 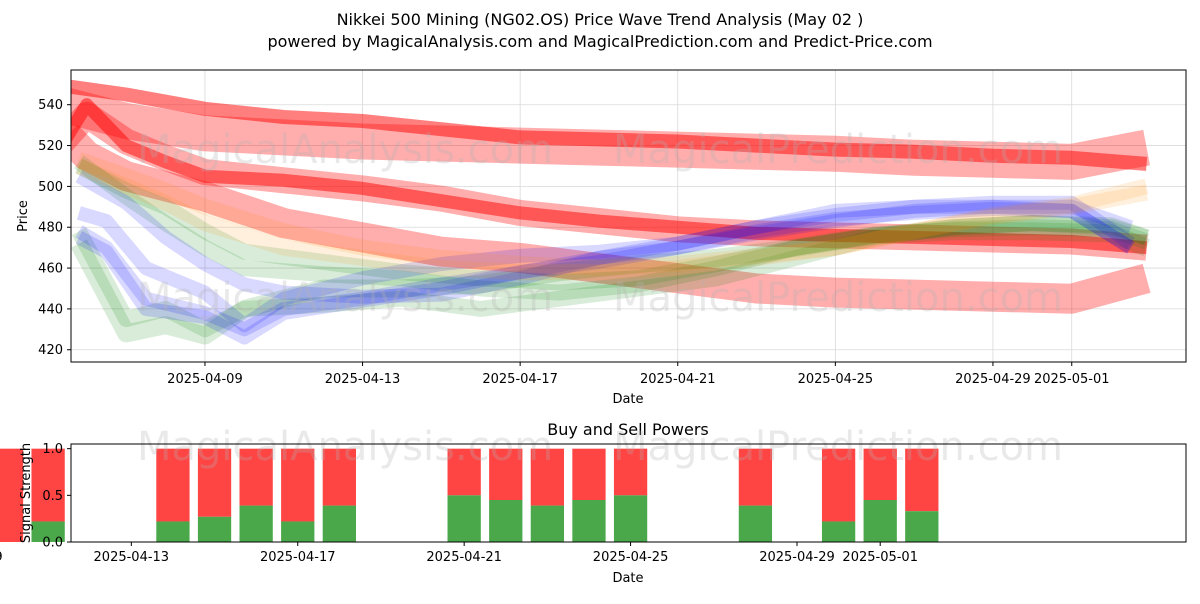 What do you see at coordinates (50, 269) in the screenshot?
I see `price-y-tick-label: 460` at bounding box center [50, 269].